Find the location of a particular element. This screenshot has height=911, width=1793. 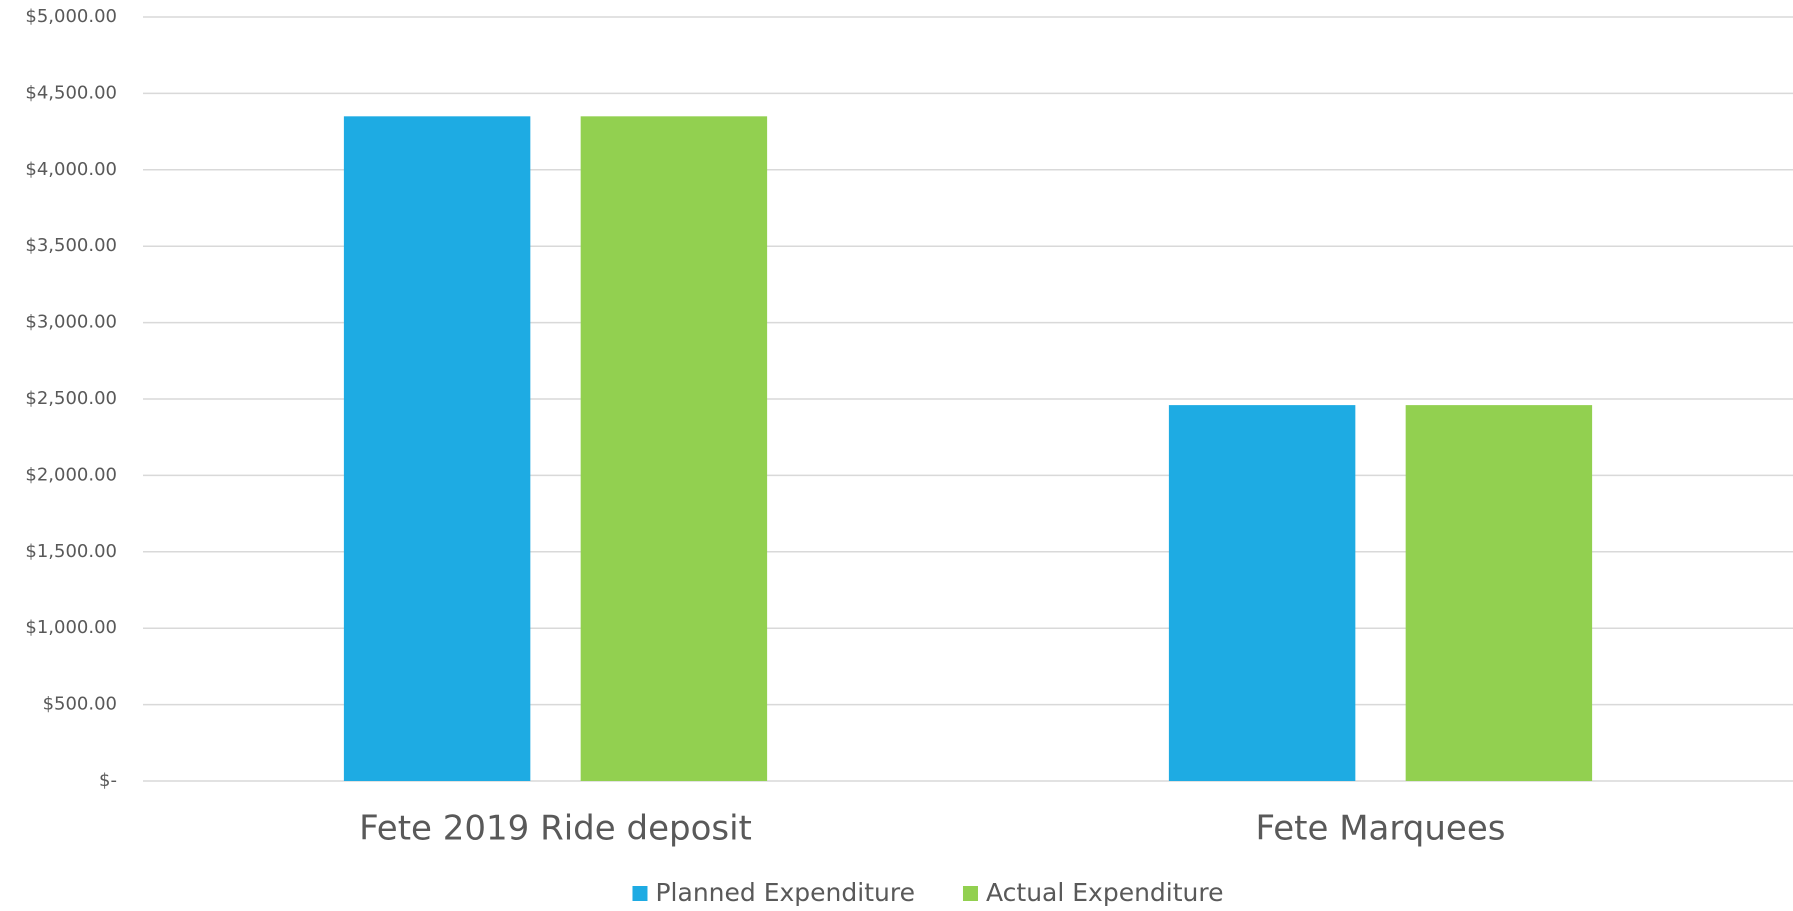

y-tick-label: $1,500.00 is located at coordinates (71, 551).